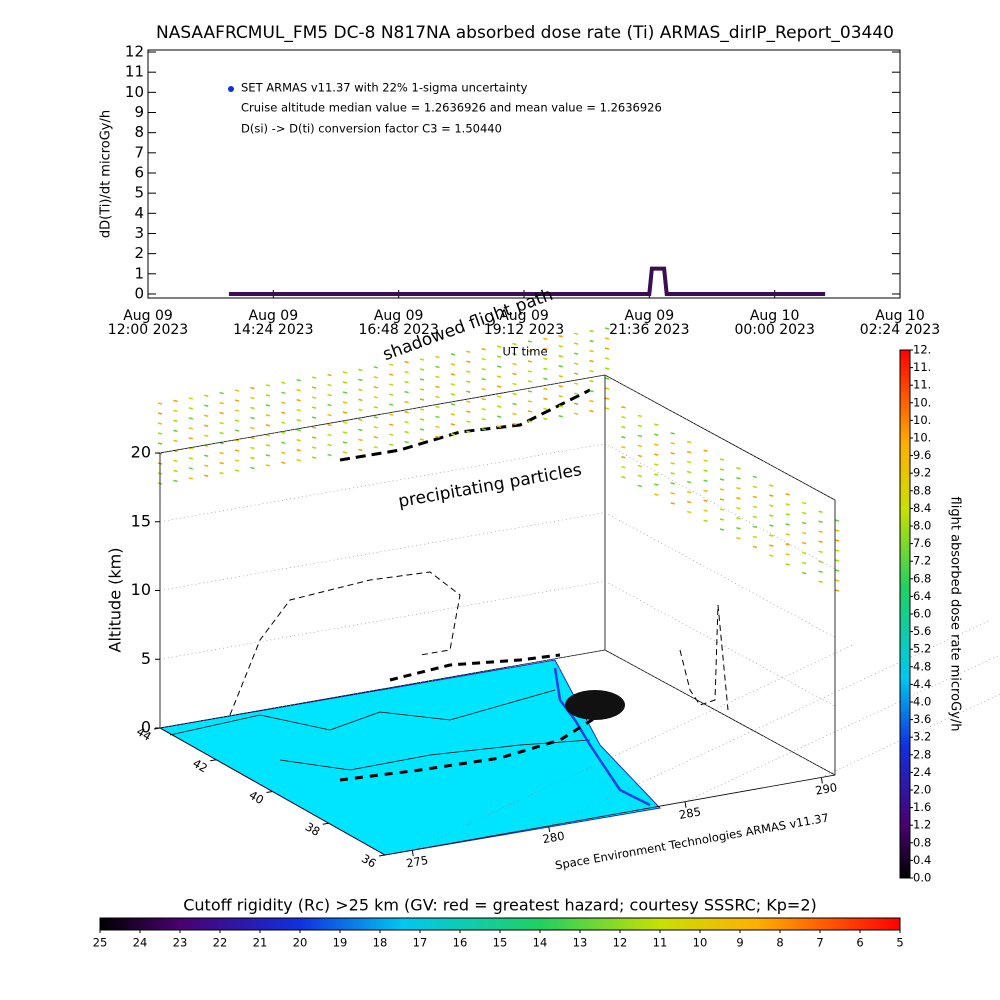 This screenshot has width=1000, height=1000. Describe the element at coordinates (554, 838) in the screenshot. I see `lon-tick-label: 280` at that location.